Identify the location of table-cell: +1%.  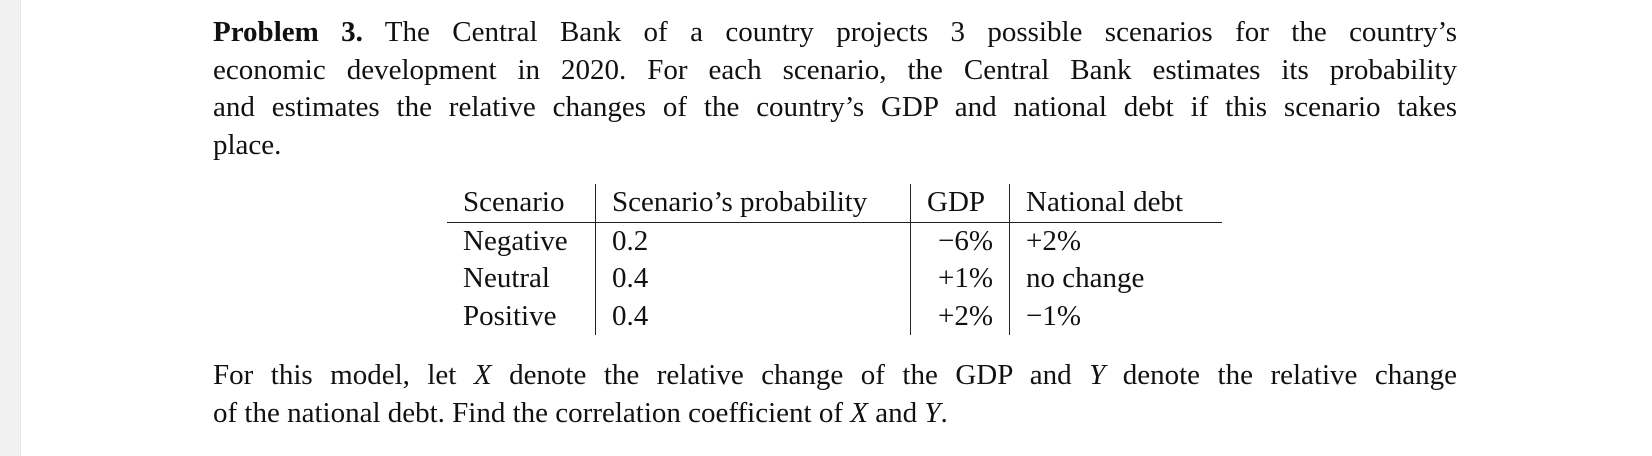
(960, 279).